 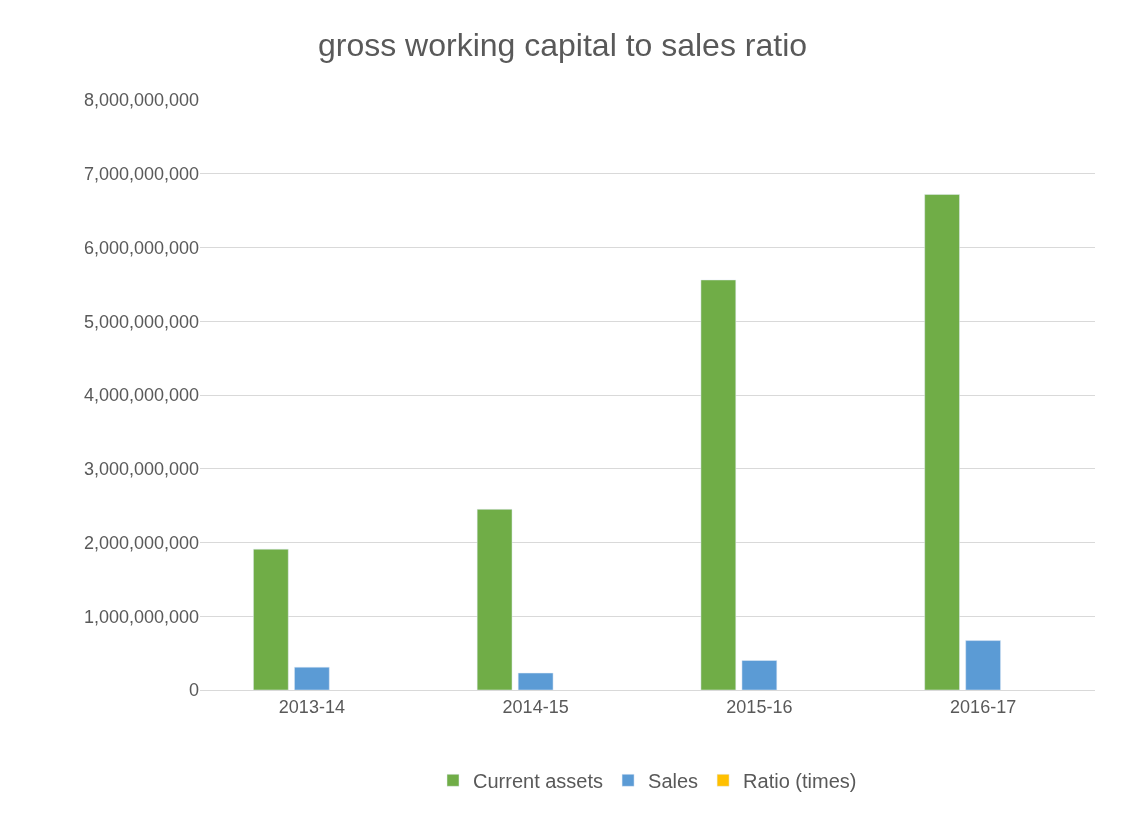 I want to click on y-tick-label: 8,000,000,000, so click(x=141, y=100).